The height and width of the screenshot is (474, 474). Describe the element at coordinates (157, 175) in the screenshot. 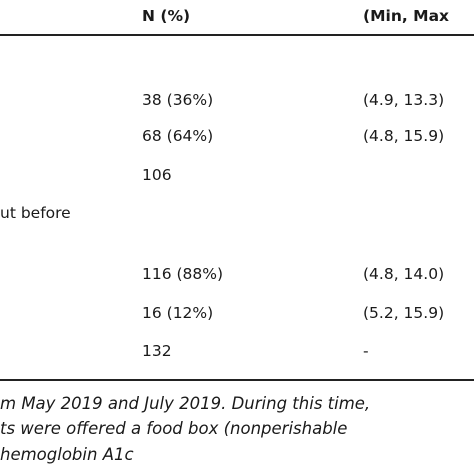

I see `table-row-3-n: 106` at that location.